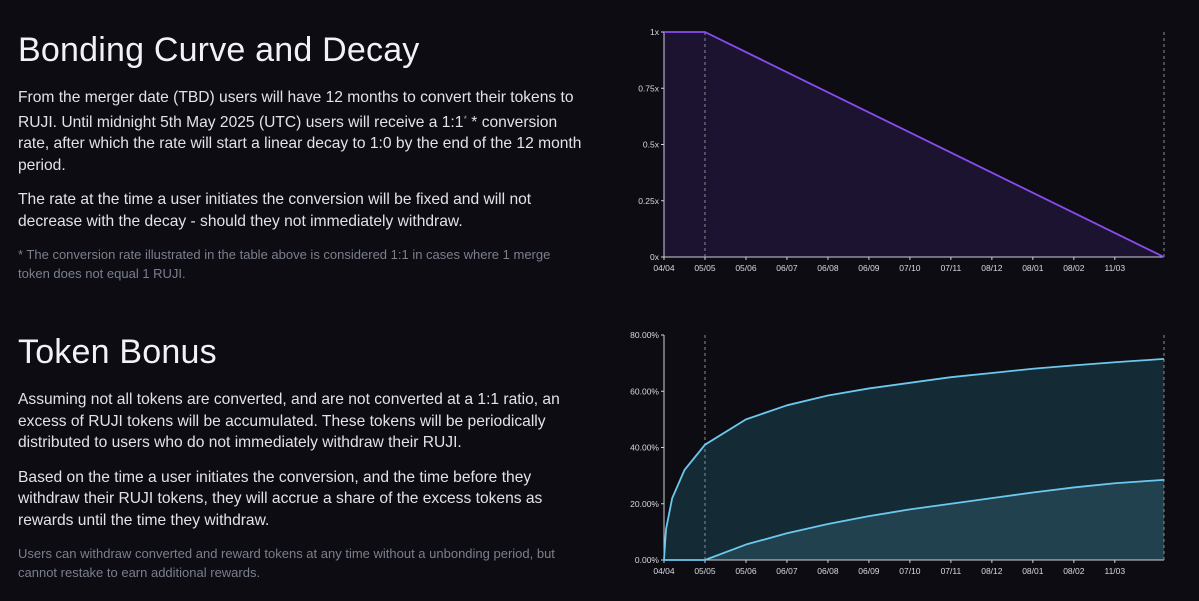 The width and height of the screenshot is (1199, 601). What do you see at coordinates (649, 88) in the screenshot?
I see `y-tick-label: 0.75x` at bounding box center [649, 88].